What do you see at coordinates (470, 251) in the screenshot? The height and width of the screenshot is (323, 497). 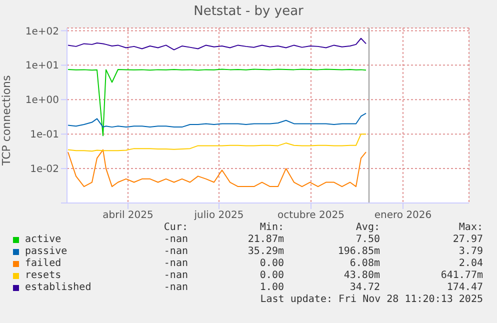 I see `text: 3.79` at bounding box center [470, 251].